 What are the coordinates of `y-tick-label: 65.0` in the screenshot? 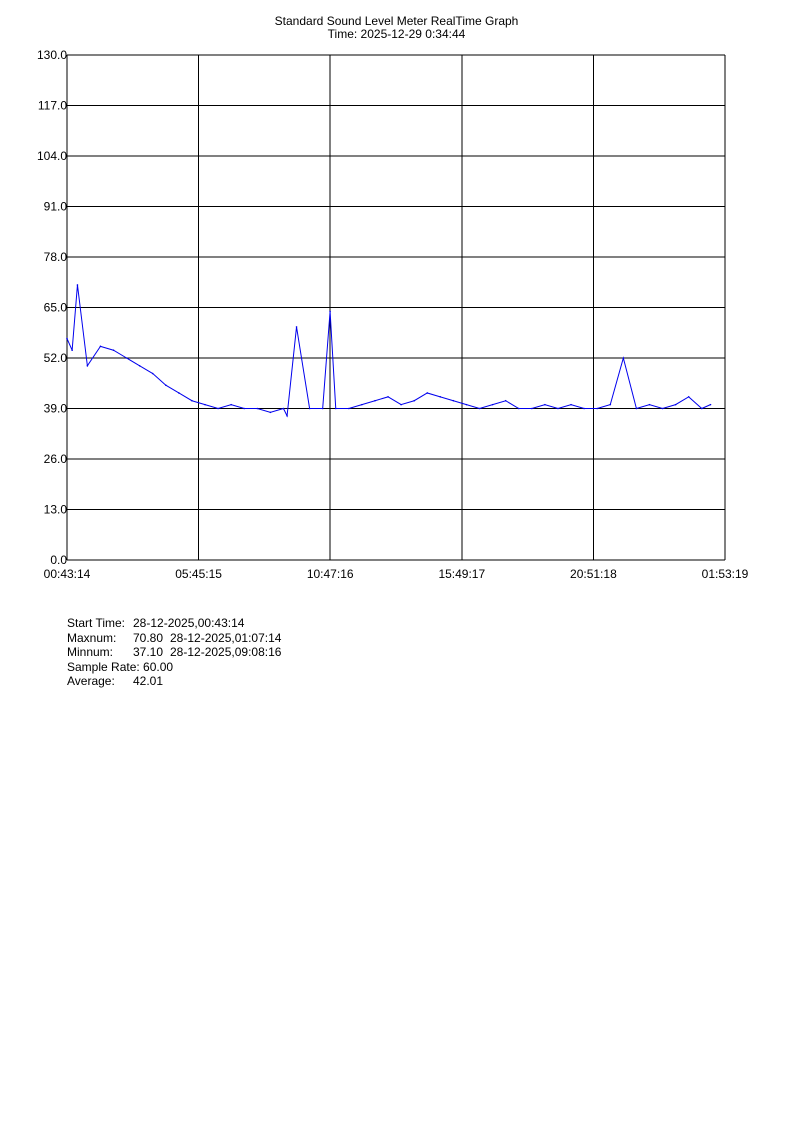 It's located at (56, 308).